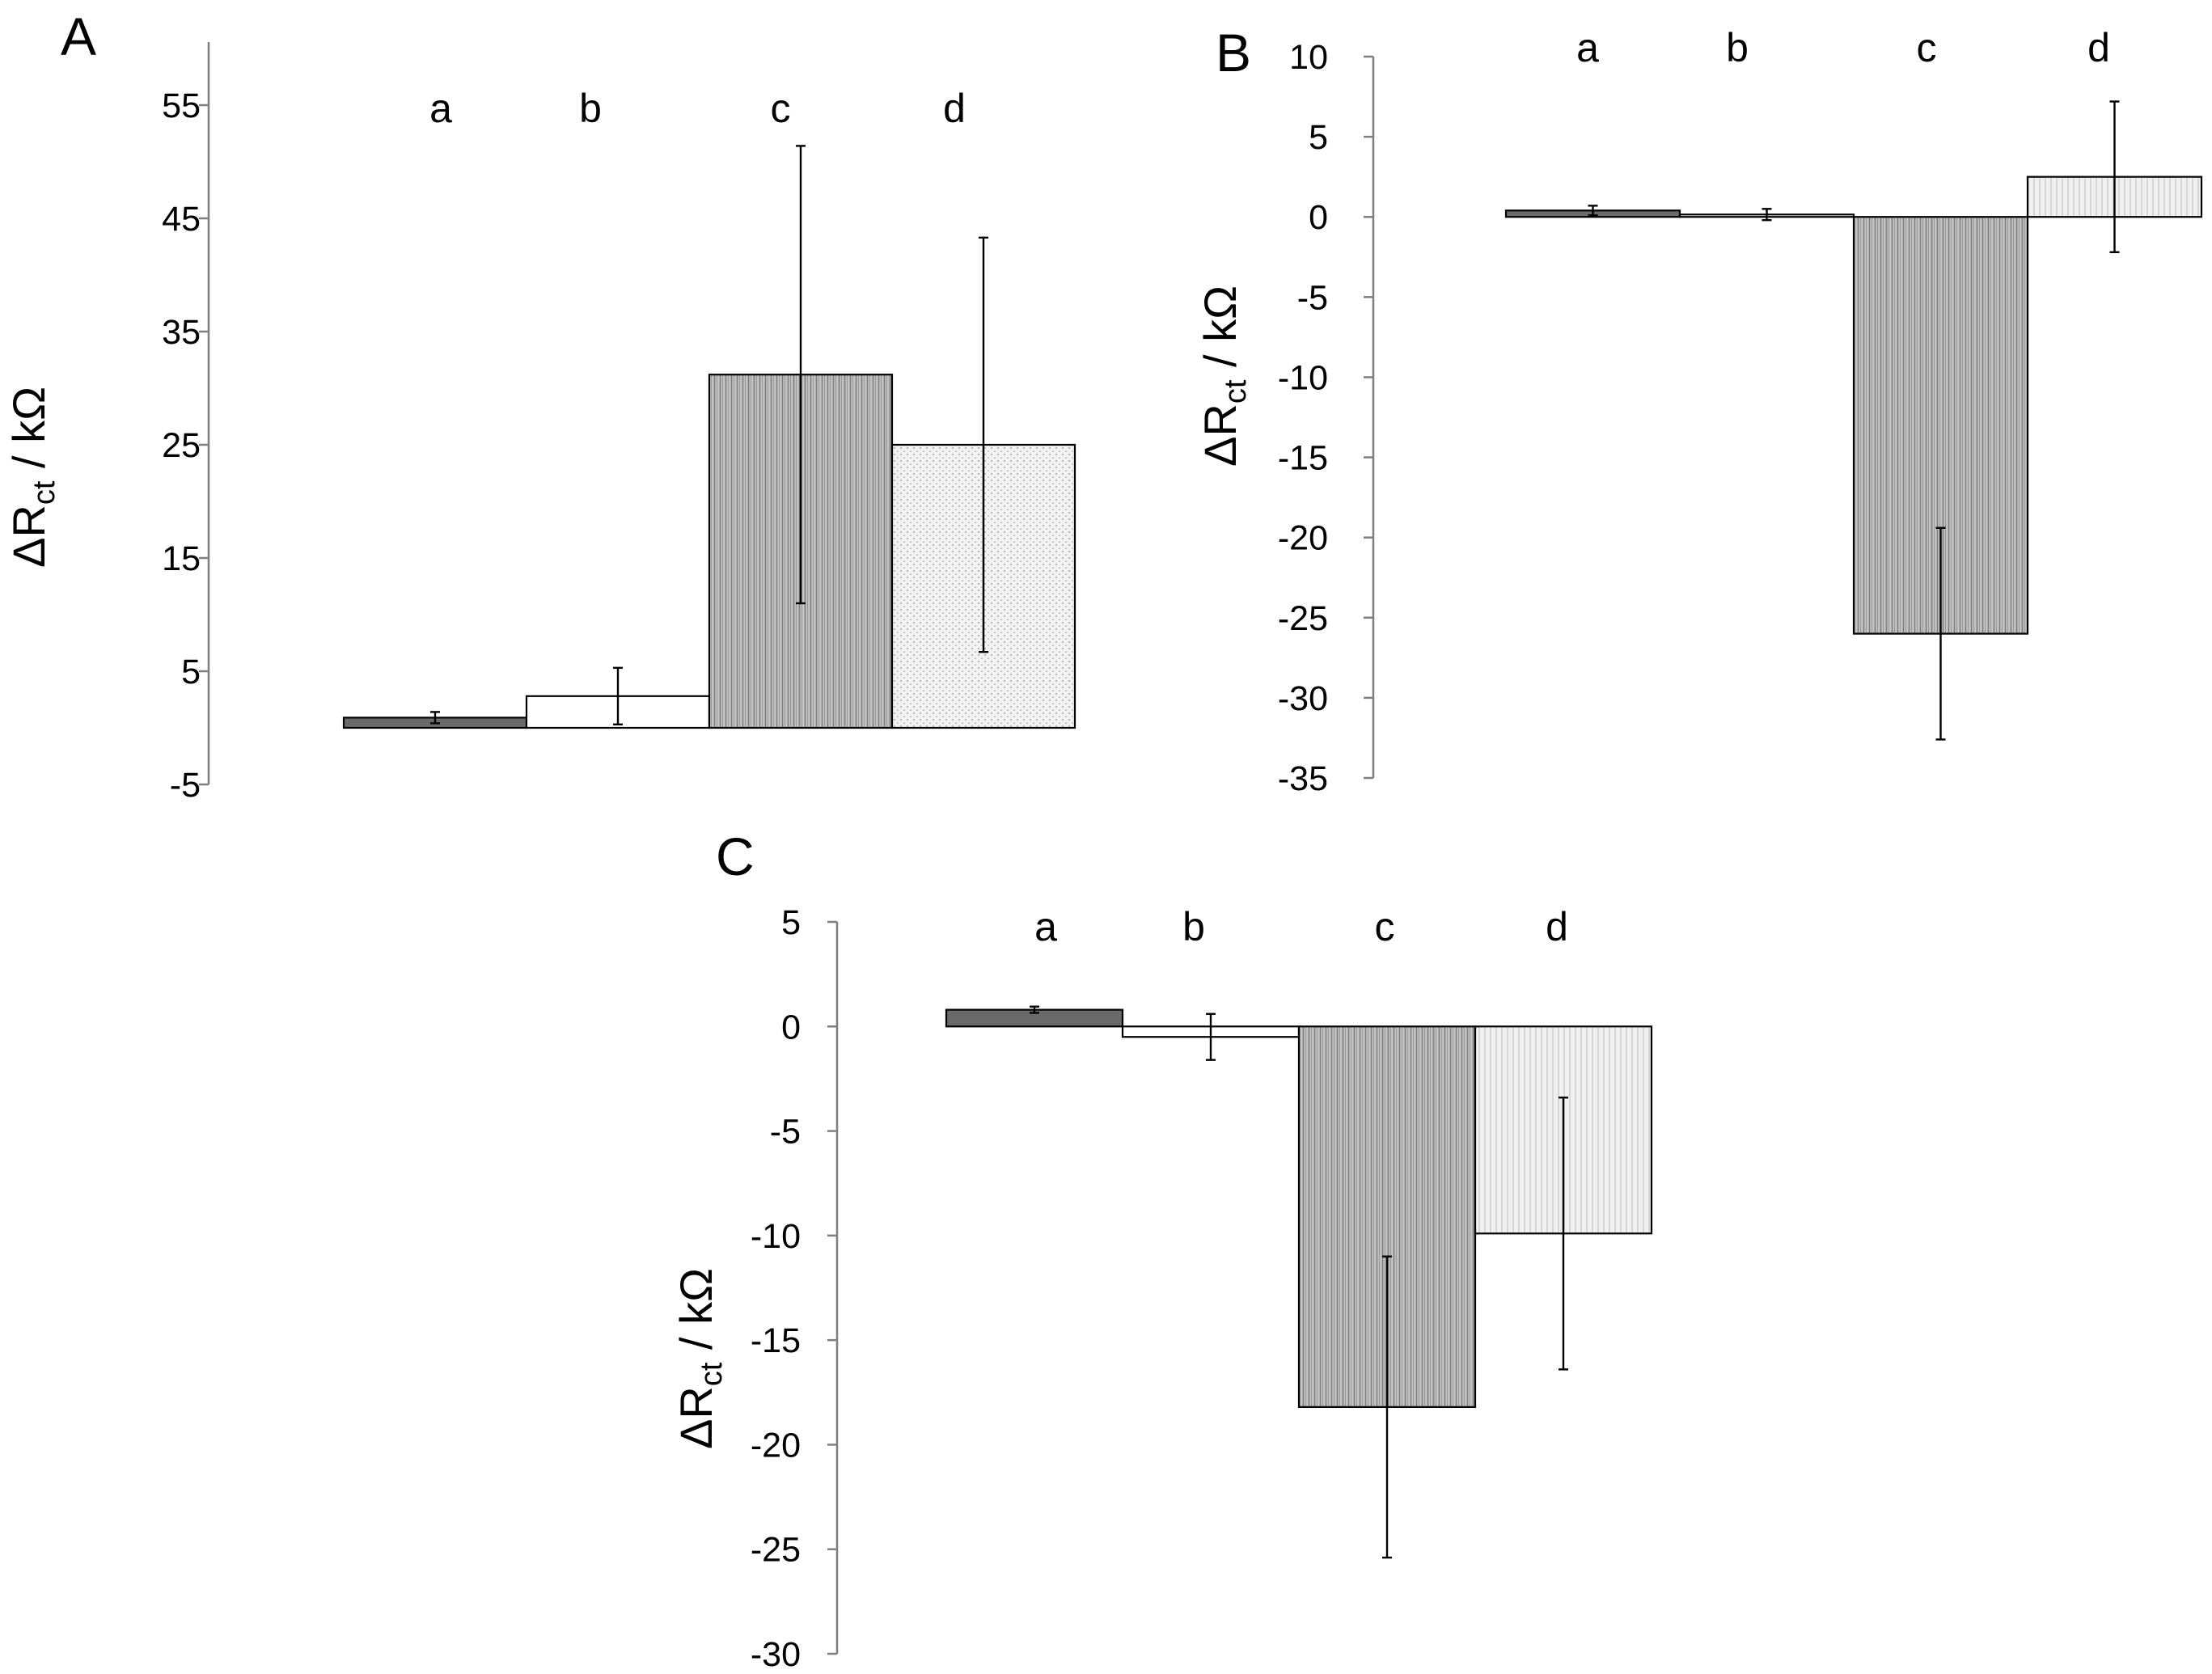 The width and height of the screenshot is (2212, 1674). Describe the element at coordinates (1738, 47) in the screenshot. I see `panel-b-category-label: b` at that location.